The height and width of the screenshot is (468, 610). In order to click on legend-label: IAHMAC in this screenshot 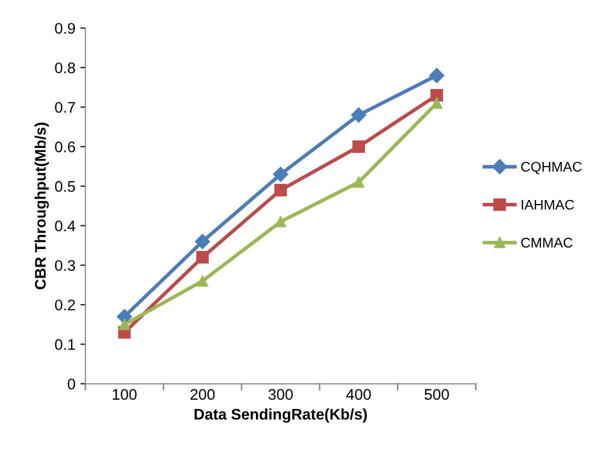, I will do `click(548, 205)`.